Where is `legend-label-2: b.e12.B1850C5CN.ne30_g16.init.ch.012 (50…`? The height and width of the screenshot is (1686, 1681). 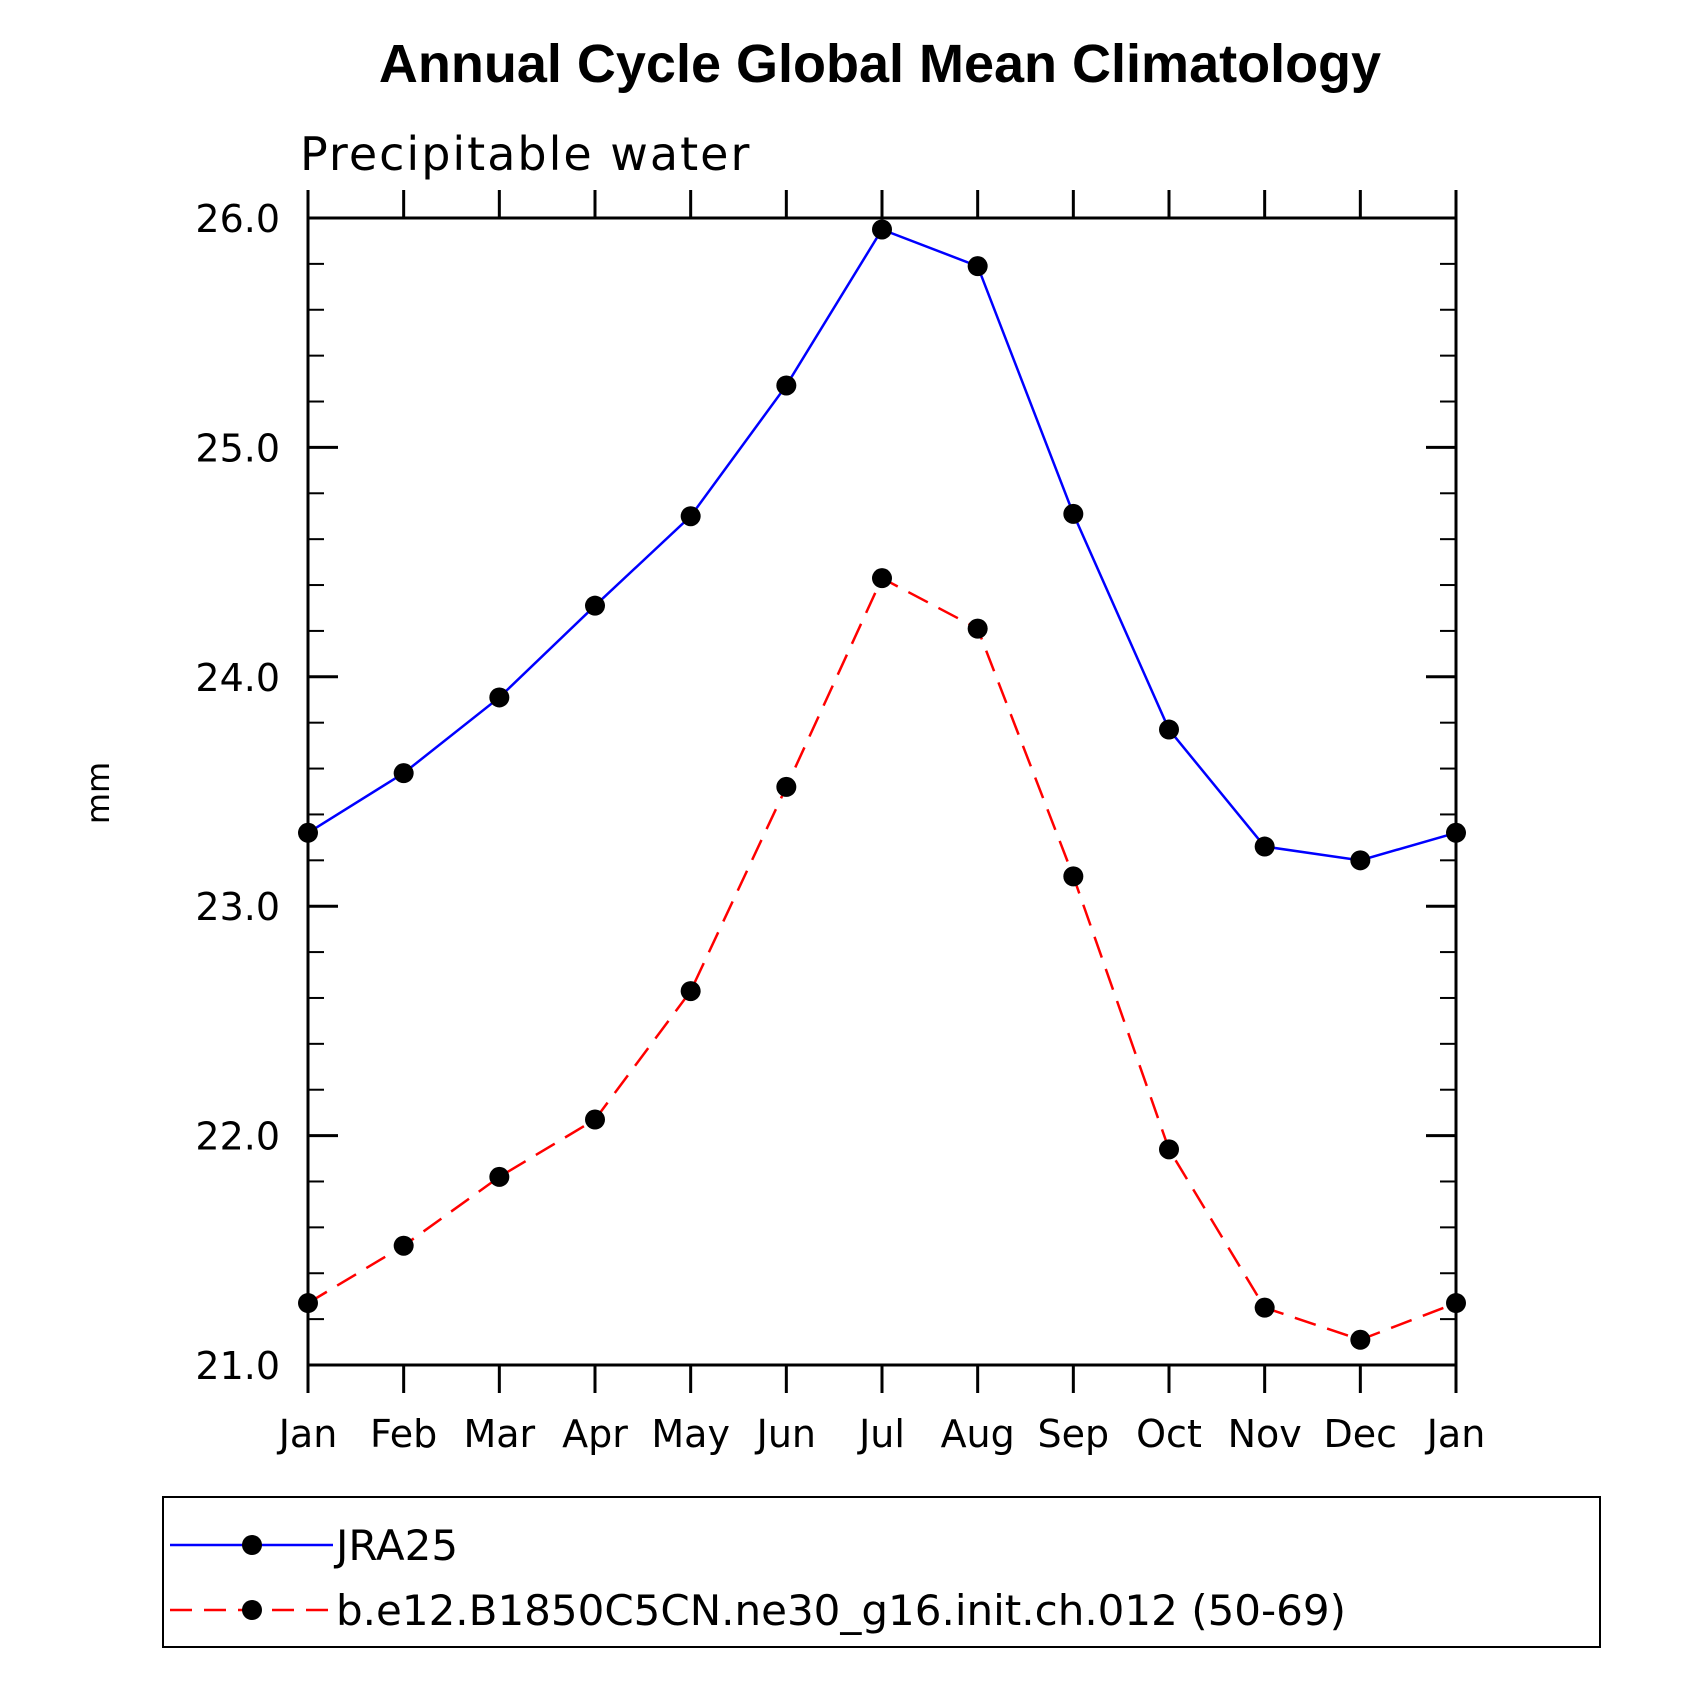
legend-label-2: b.e12.B1850C5CN.ne30_g16.init.ch.012 (50… is located at coordinates (841, 1610).